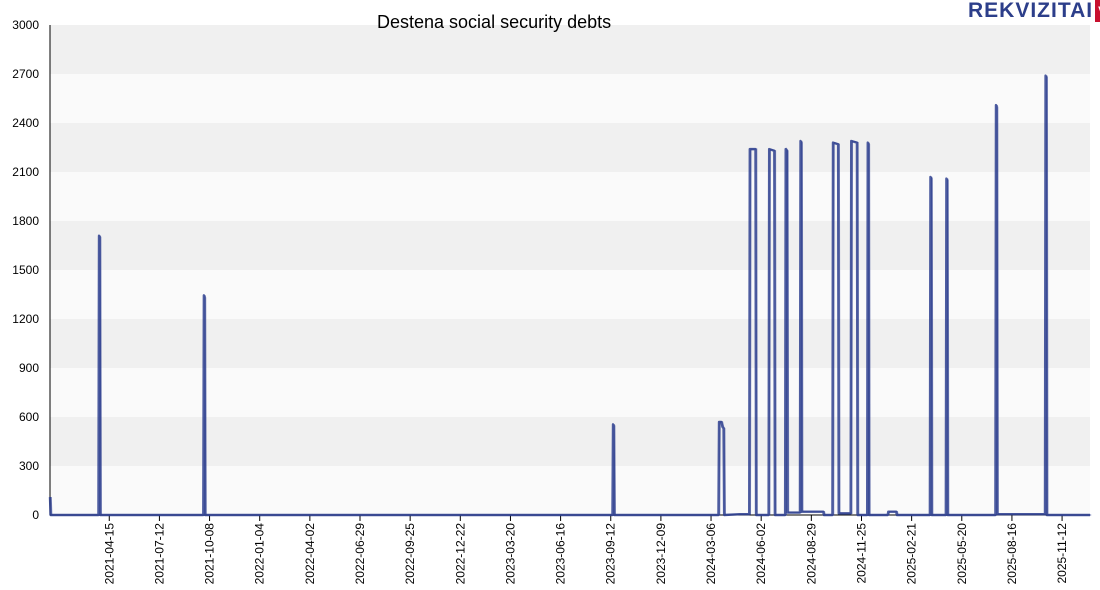 Image resolution: width=1100 pixels, height=590 pixels. I want to click on x-tick-label: 2023-09-12, so click(611, 554).